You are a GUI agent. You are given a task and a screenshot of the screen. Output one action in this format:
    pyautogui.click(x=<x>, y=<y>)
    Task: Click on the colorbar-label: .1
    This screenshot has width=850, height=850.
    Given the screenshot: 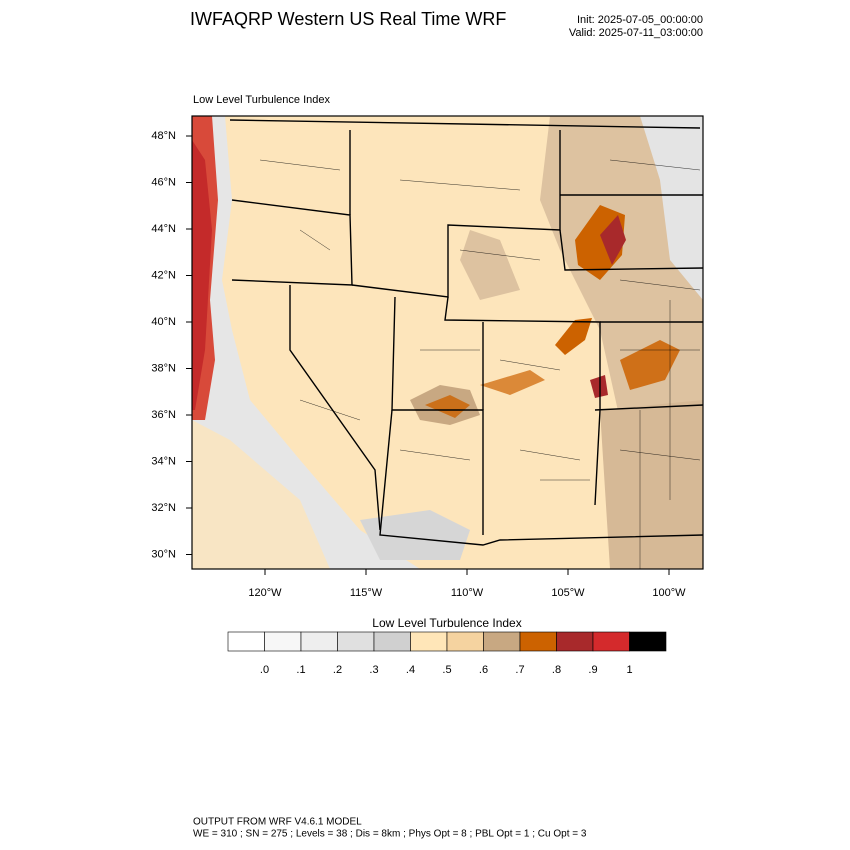 What is the action you would take?
    pyautogui.click(x=300, y=670)
    